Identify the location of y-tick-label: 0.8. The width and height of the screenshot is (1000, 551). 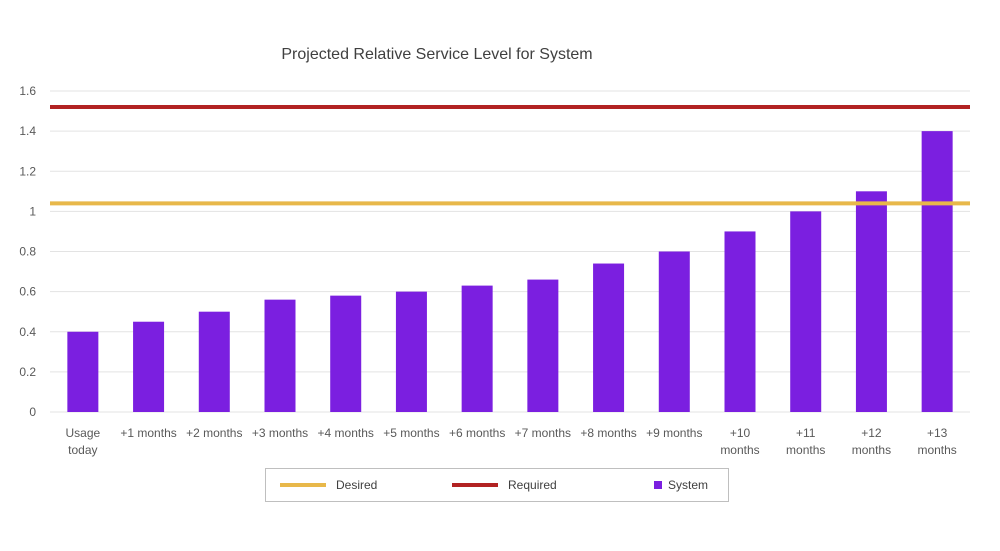
(27, 252).